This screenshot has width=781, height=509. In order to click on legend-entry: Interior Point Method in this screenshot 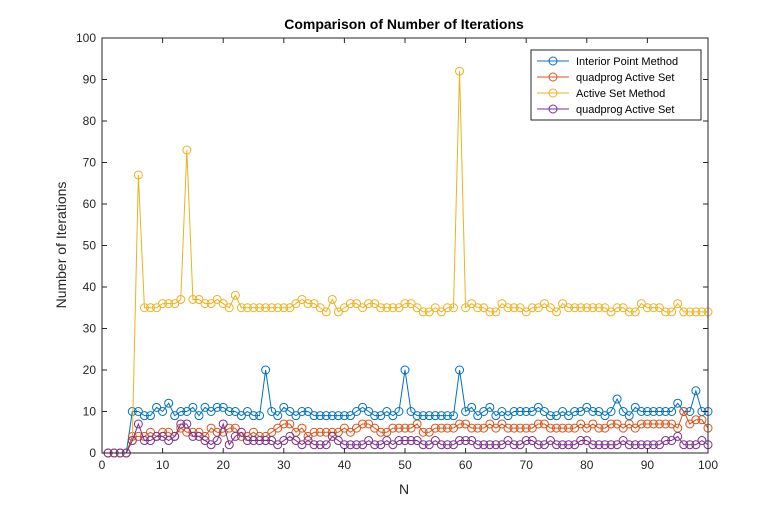, I will do `click(607, 62)`.